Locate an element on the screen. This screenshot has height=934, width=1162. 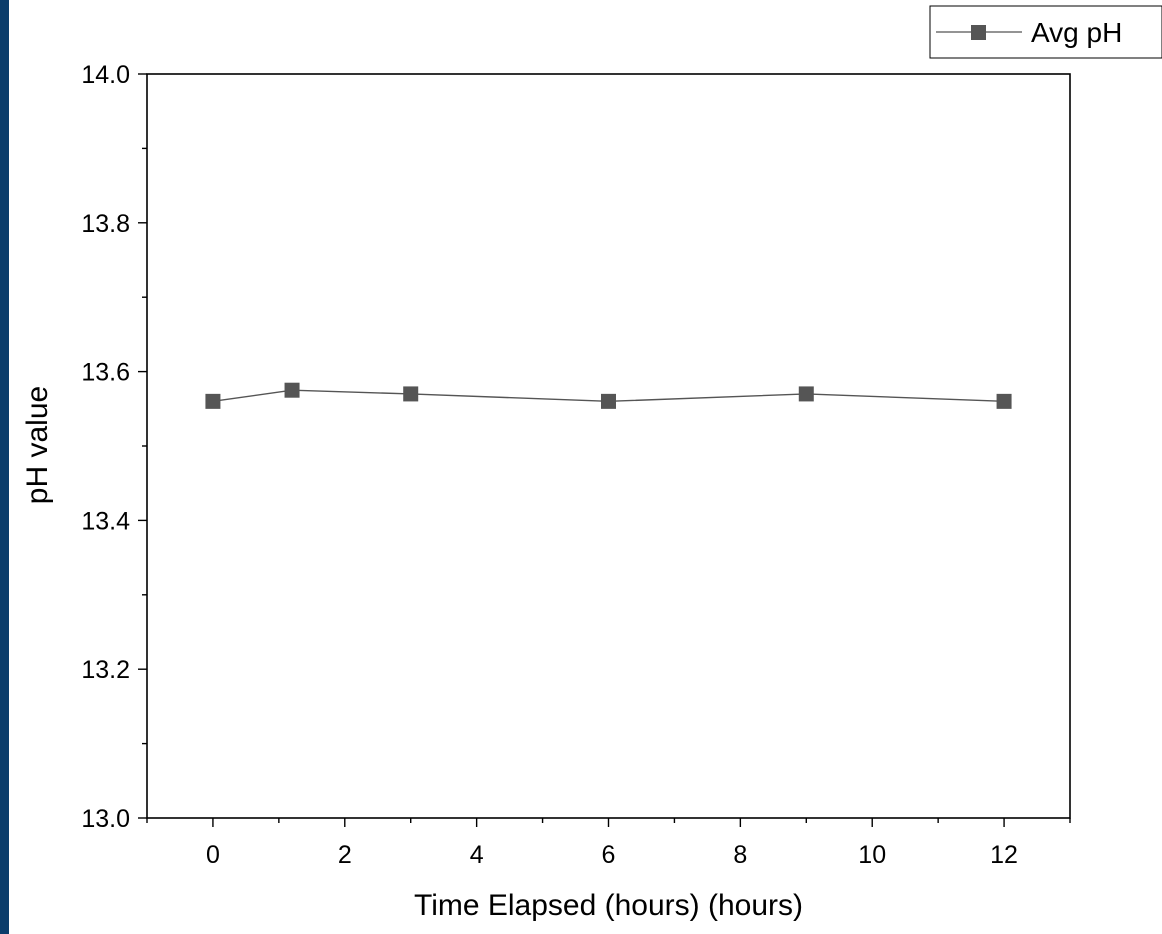
legend: Avg pH is located at coordinates (1045, 32).